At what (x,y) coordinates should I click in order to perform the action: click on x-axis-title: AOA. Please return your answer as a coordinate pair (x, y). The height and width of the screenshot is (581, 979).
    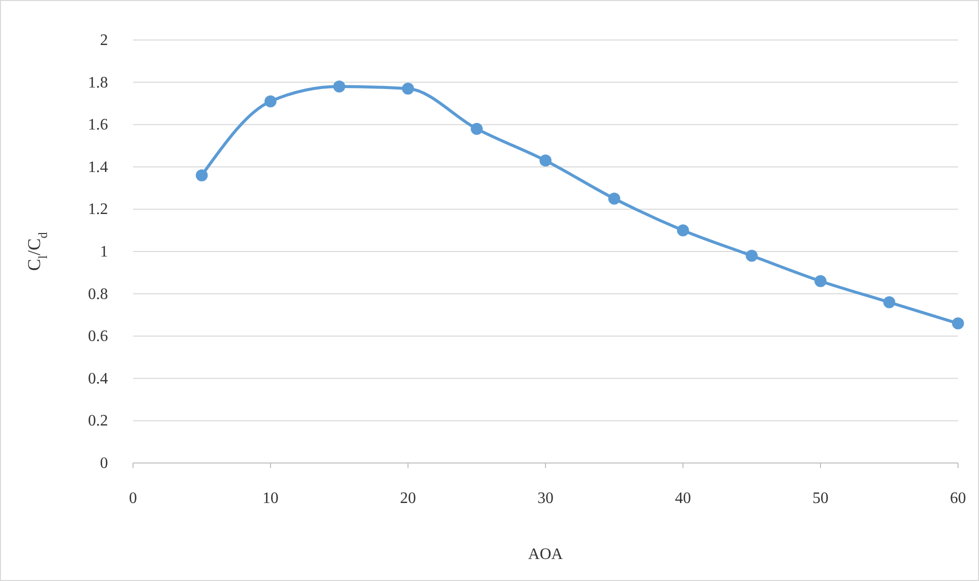
    Looking at the image, I should click on (546, 554).